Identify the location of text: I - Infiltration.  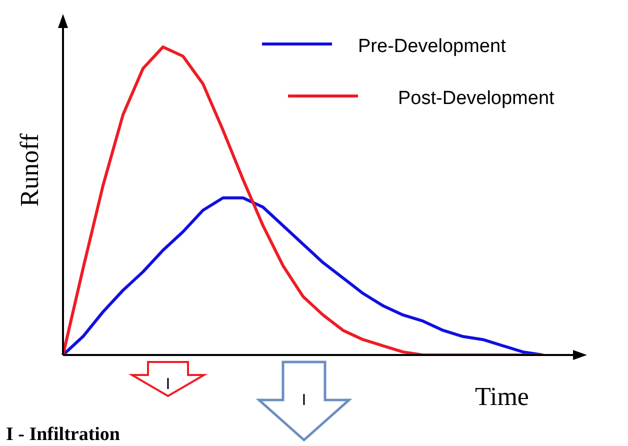
(63, 434).